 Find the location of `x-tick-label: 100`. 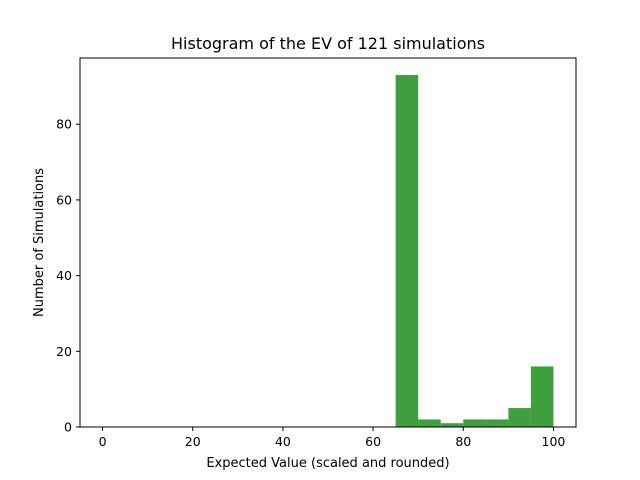

x-tick-label: 100 is located at coordinates (554, 441).